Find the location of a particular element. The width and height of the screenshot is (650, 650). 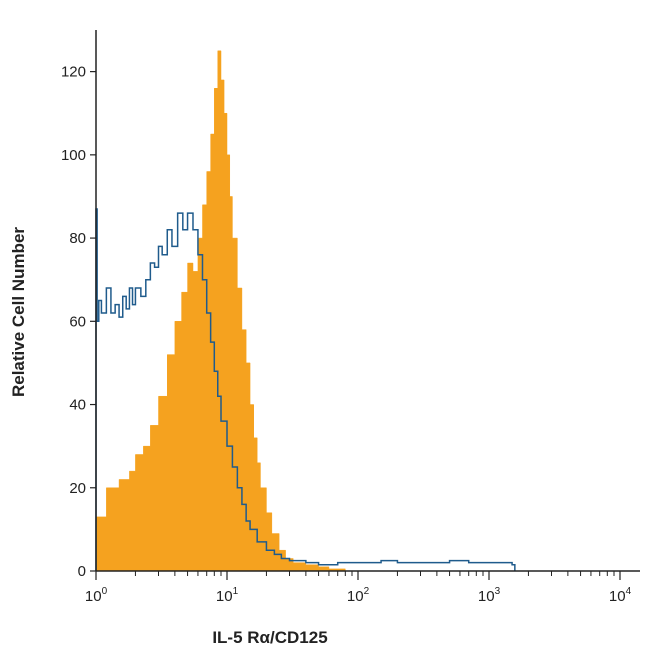

x-axis-title: IL-5 Rα/CD125 is located at coordinates (269, 637).